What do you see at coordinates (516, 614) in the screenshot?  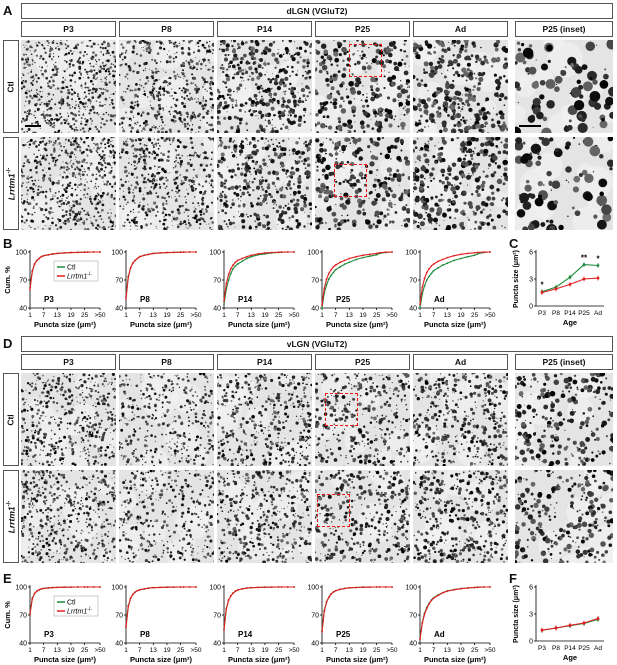 I see `f-y-label: Puncta size (μm²)` at bounding box center [516, 614].